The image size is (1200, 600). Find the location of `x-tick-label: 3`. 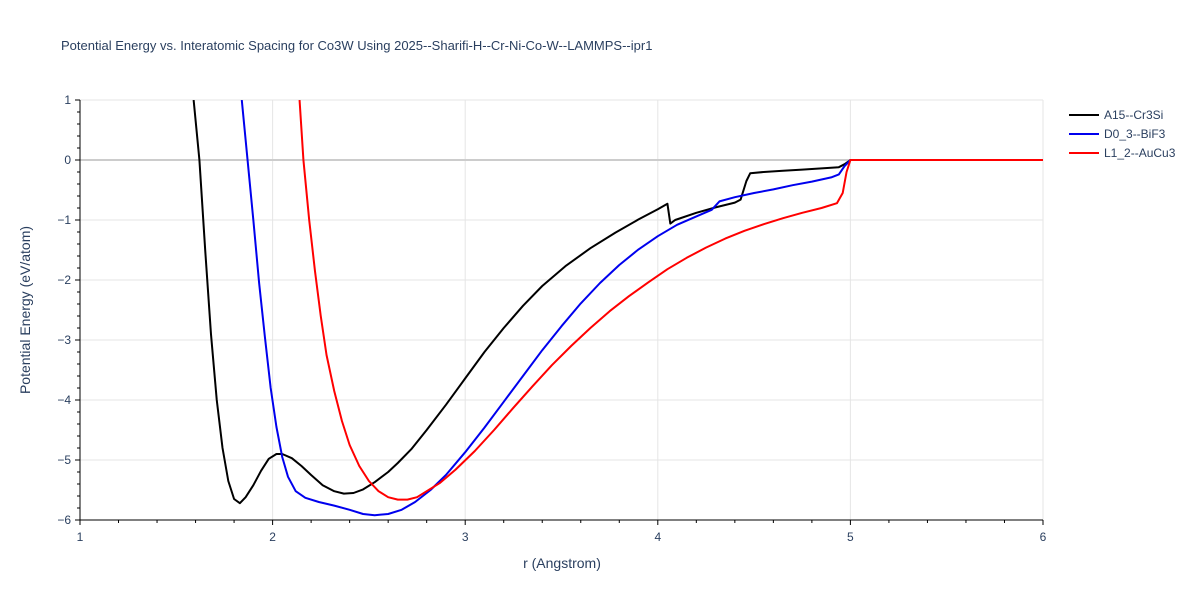

x-tick-label: 3 is located at coordinates (465, 537).